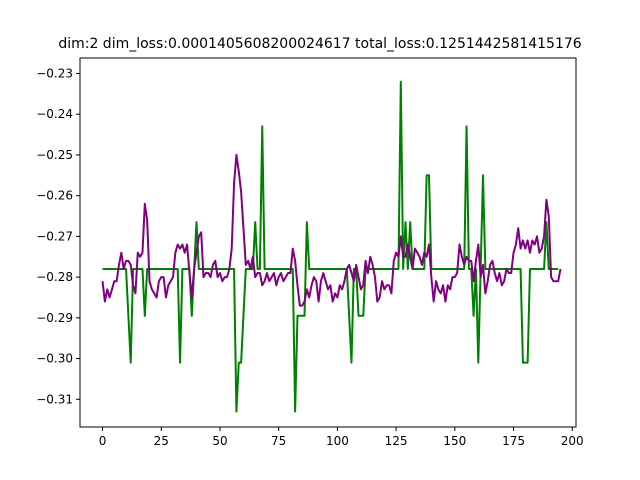  Describe the element at coordinates (396, 441) in the screenshot. I see `x-tick-label: 125` at that location.